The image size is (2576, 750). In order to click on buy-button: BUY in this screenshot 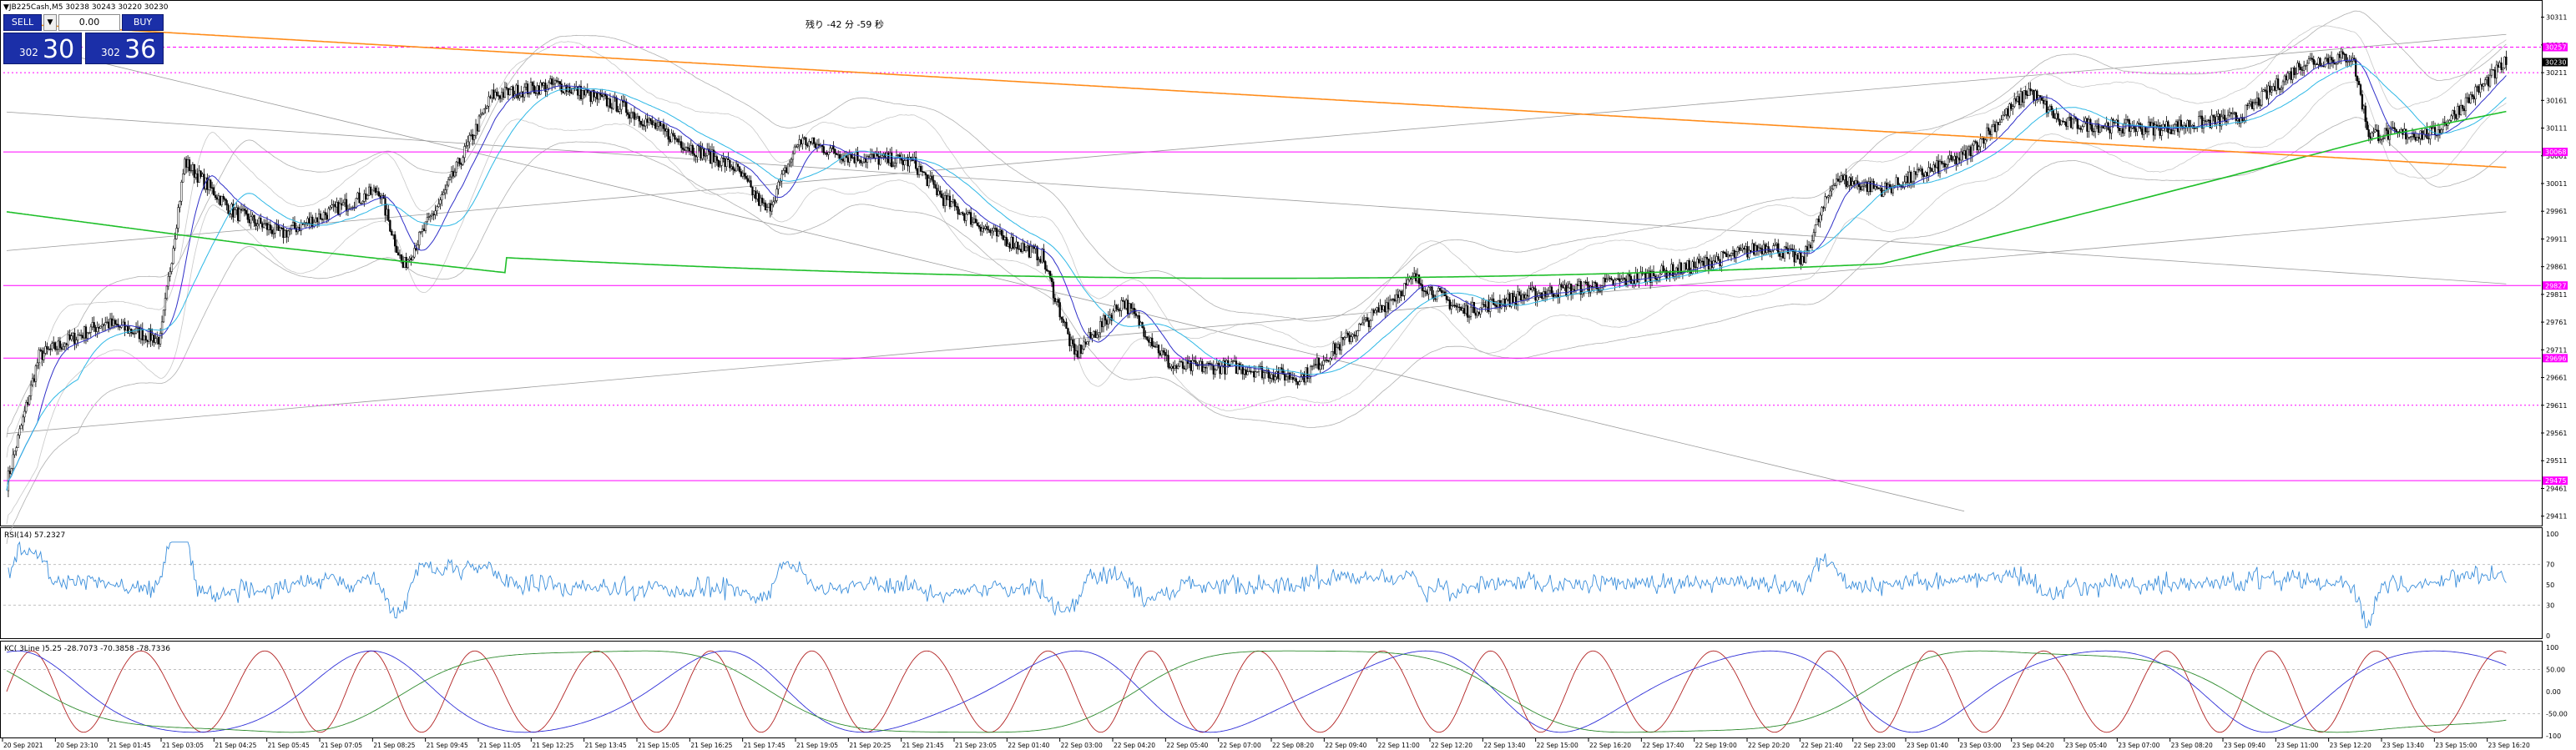, I will do `click(143, 22)`.